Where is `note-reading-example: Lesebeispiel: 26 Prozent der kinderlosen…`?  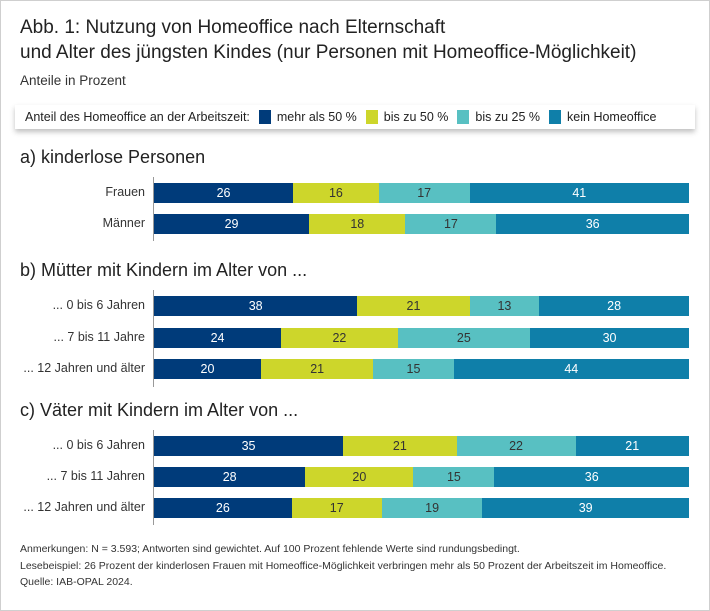
note-reading-example: Lesebeispiel: 26 Prozent der kinderlosen… is located at coordinates (343, 565).